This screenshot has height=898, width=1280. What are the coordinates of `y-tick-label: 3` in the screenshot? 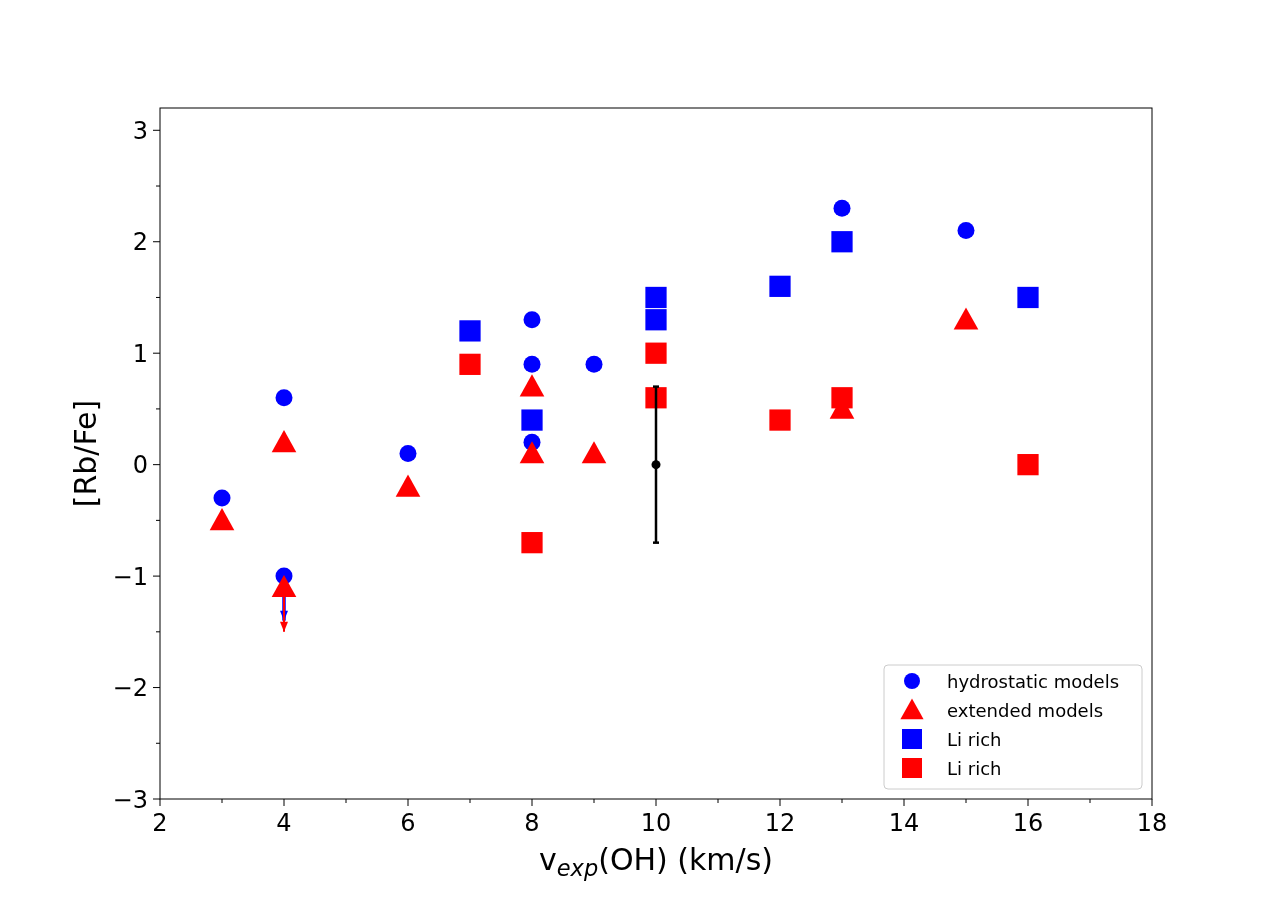 It's located at (140, 130).